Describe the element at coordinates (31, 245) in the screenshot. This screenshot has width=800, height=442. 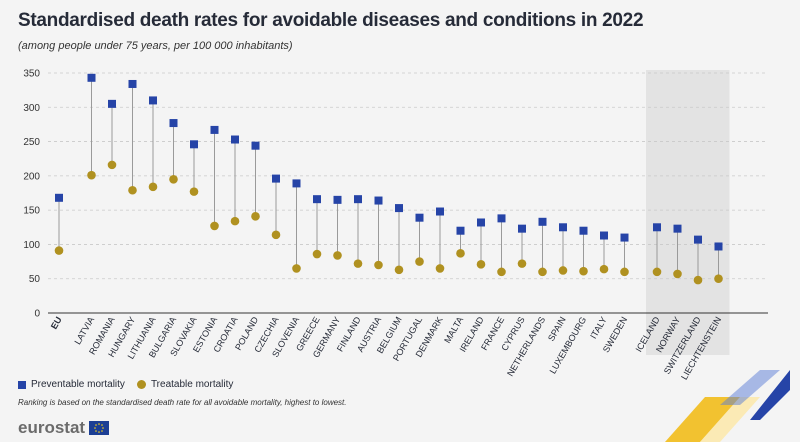
I see `y-tick-label: 100` at that location.